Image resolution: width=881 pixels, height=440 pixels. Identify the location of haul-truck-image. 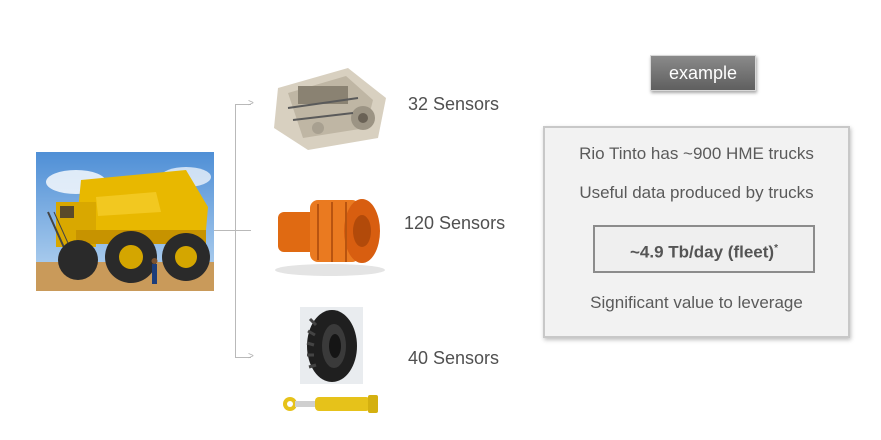
(125, 221).